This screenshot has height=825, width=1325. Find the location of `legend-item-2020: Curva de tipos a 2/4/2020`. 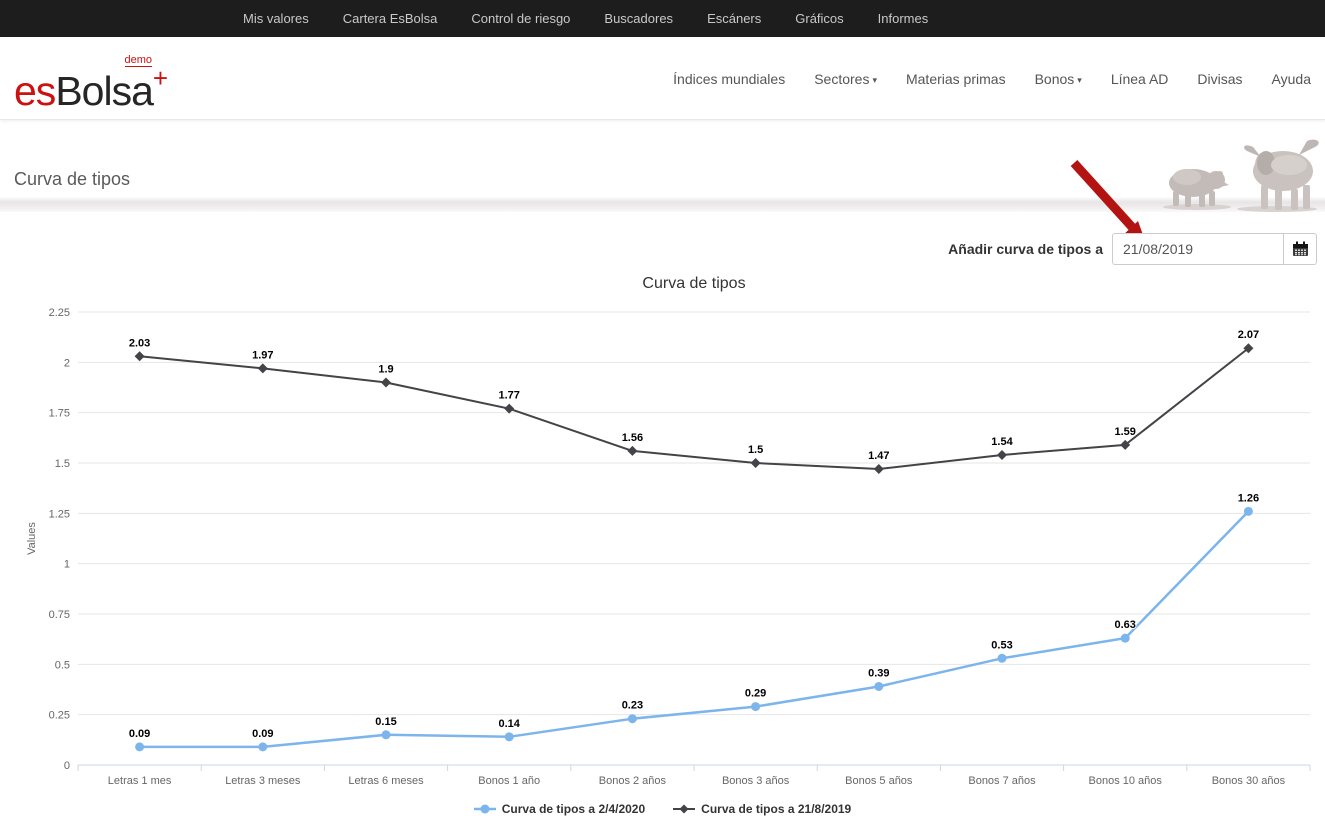

legend-item-2020: Curva de tipos a 2/4/2020 is located at coordinates (559, 809).